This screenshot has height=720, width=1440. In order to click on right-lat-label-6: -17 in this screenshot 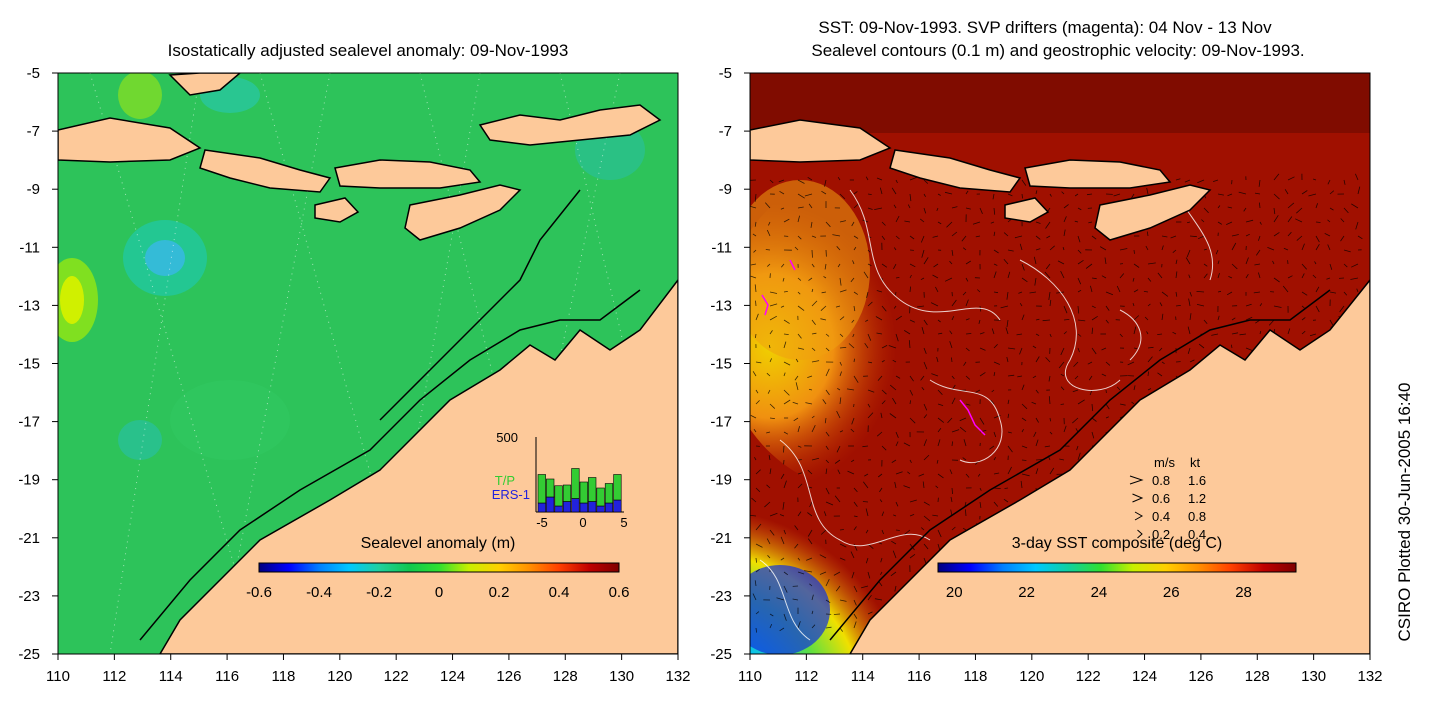, I will do `click(721, 422)`.